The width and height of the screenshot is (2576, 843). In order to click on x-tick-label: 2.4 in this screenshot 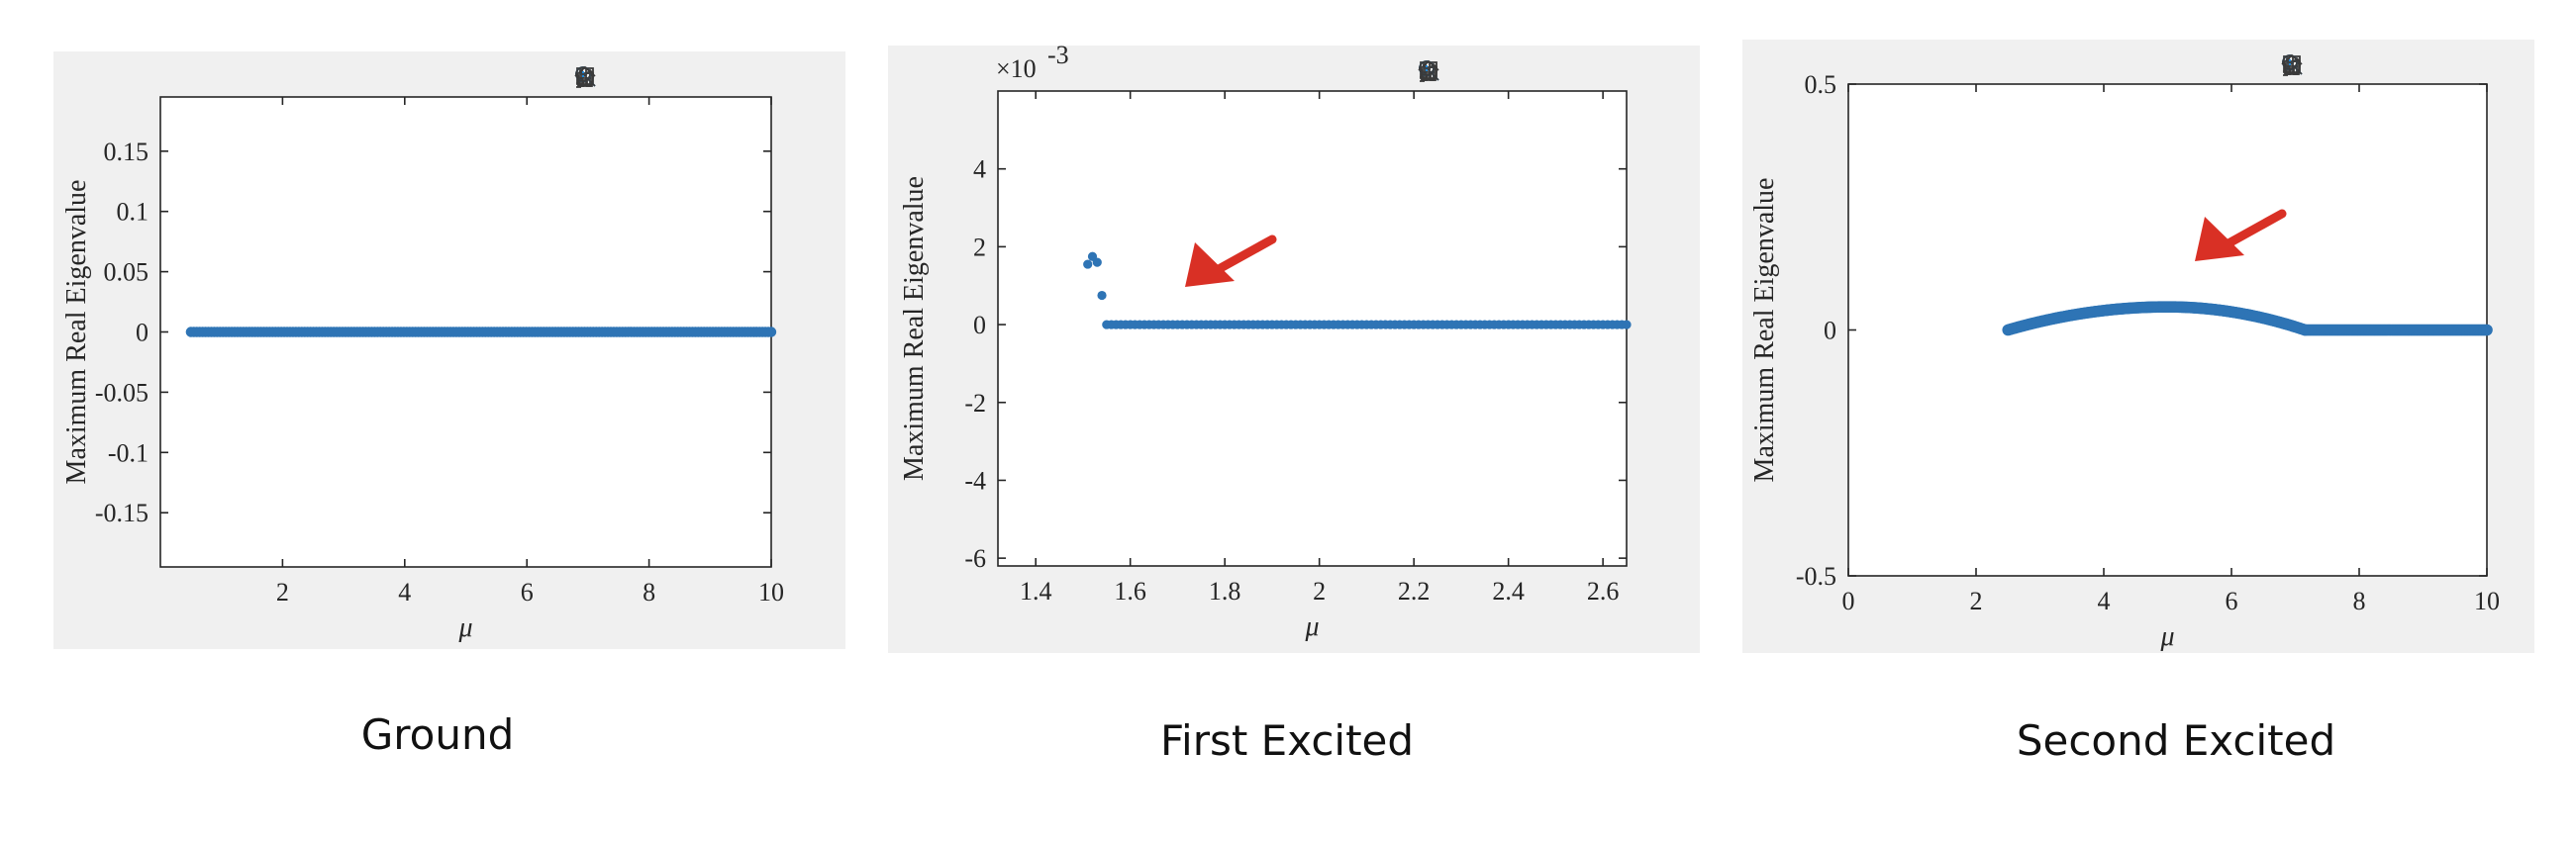, I will do `click(1509, 592)`.